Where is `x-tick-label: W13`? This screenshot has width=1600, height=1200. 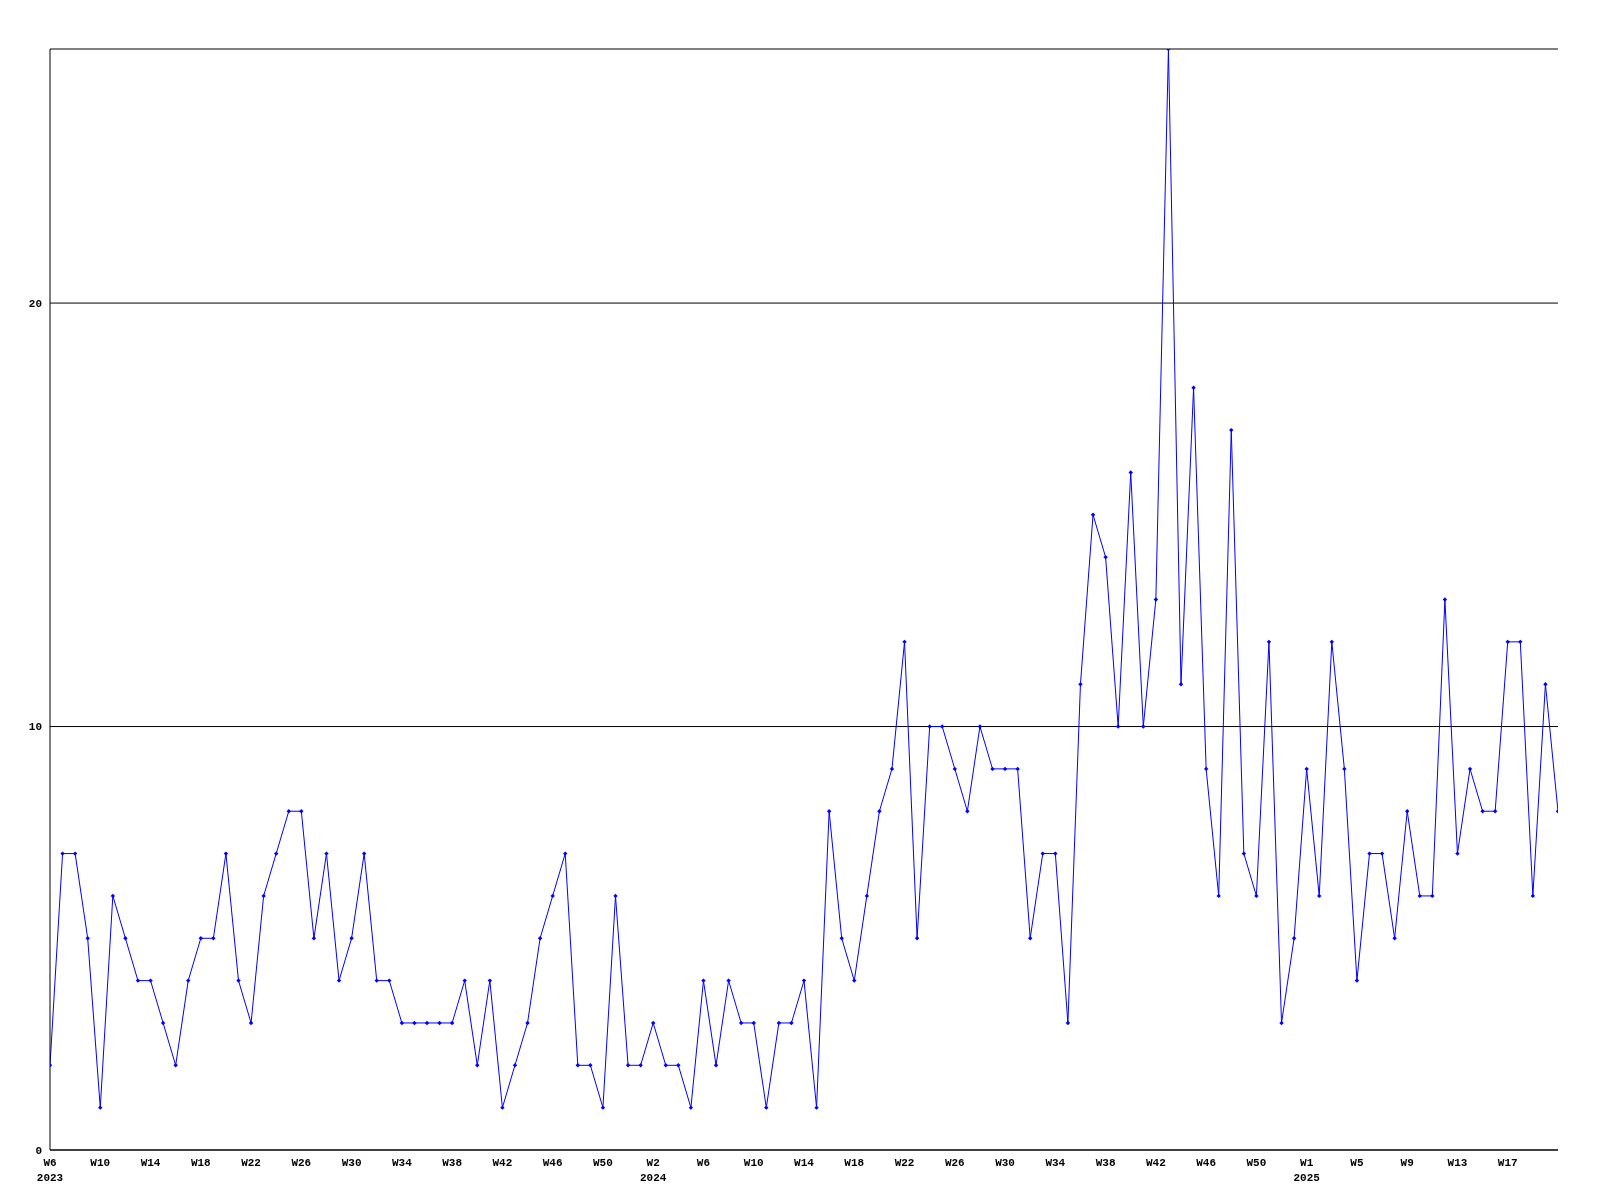
x-tick-label: W13 is located at coordinates (1457, 1163).